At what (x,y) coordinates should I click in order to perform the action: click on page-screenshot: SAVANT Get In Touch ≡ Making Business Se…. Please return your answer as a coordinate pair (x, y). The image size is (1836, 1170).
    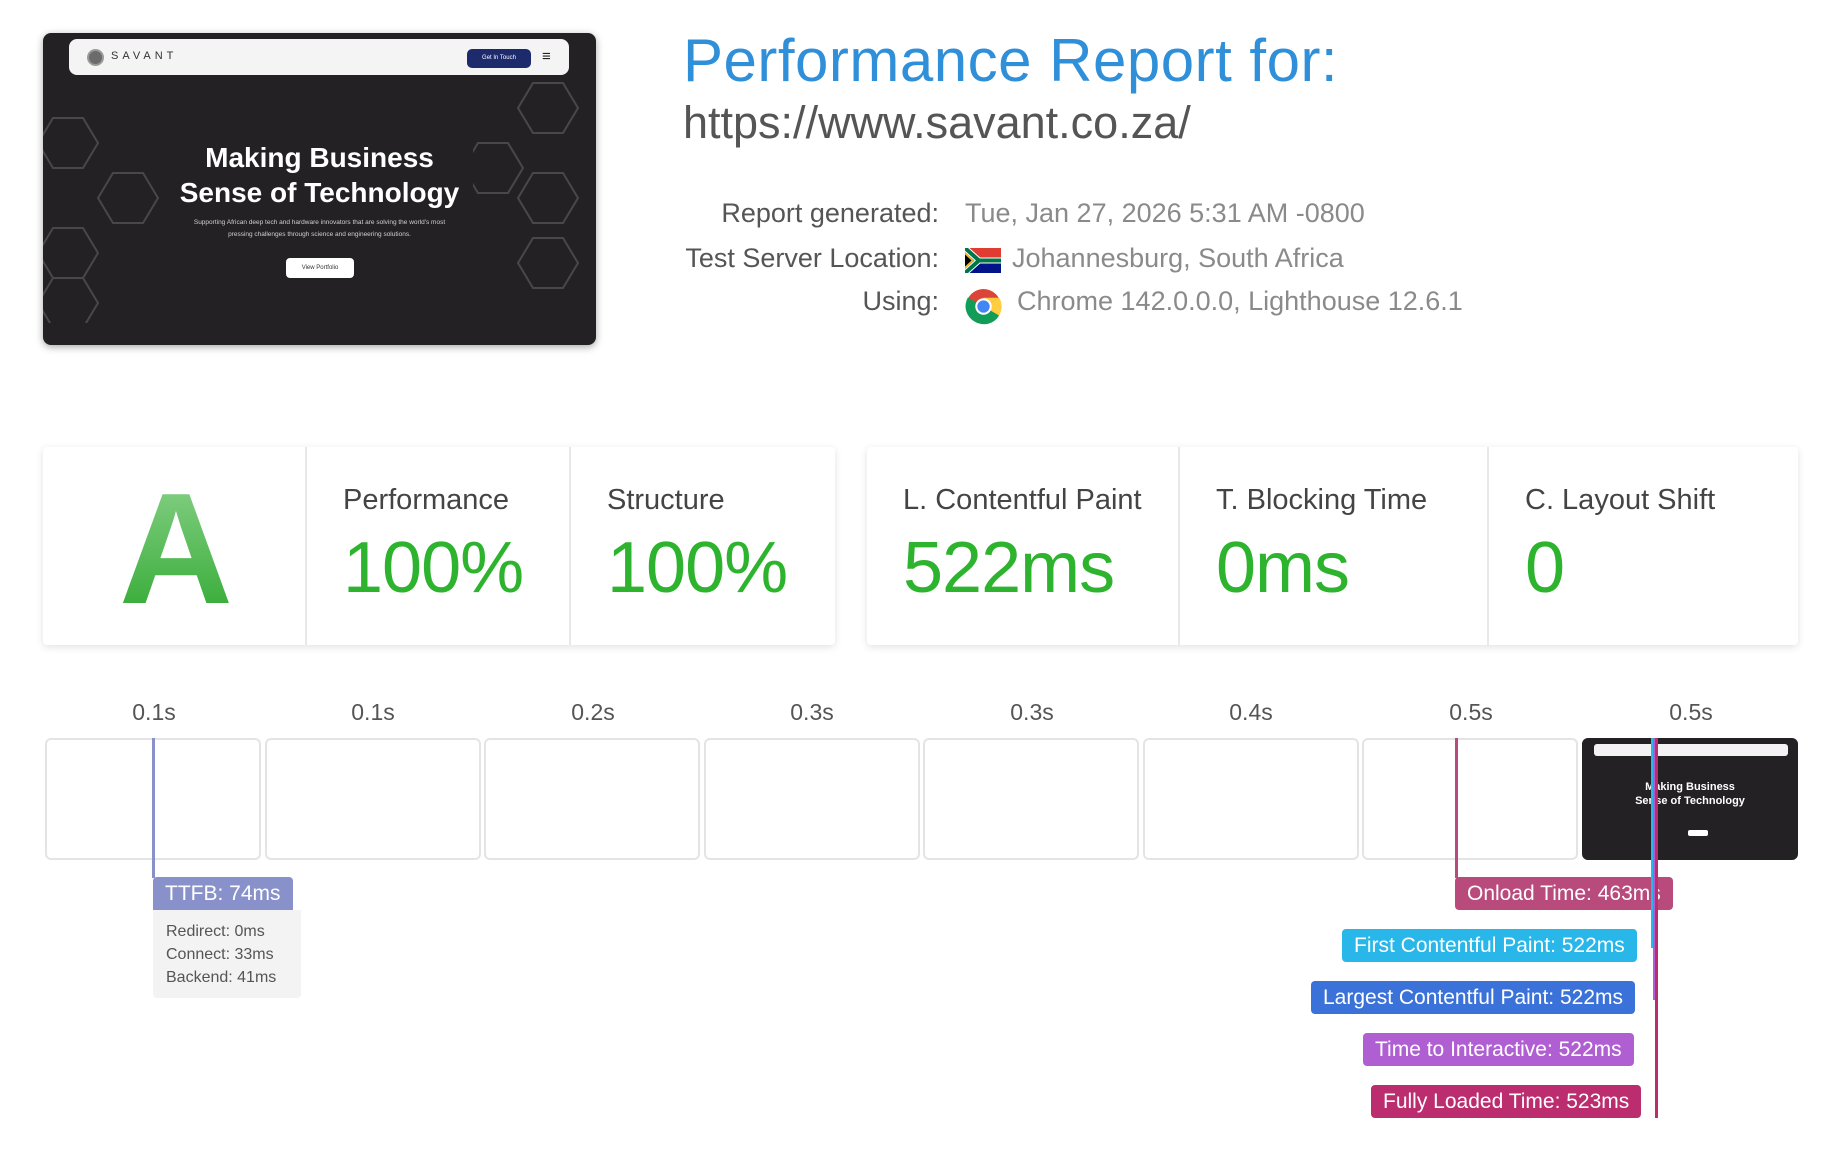
    Looking at the image, I should click on (319, 189).